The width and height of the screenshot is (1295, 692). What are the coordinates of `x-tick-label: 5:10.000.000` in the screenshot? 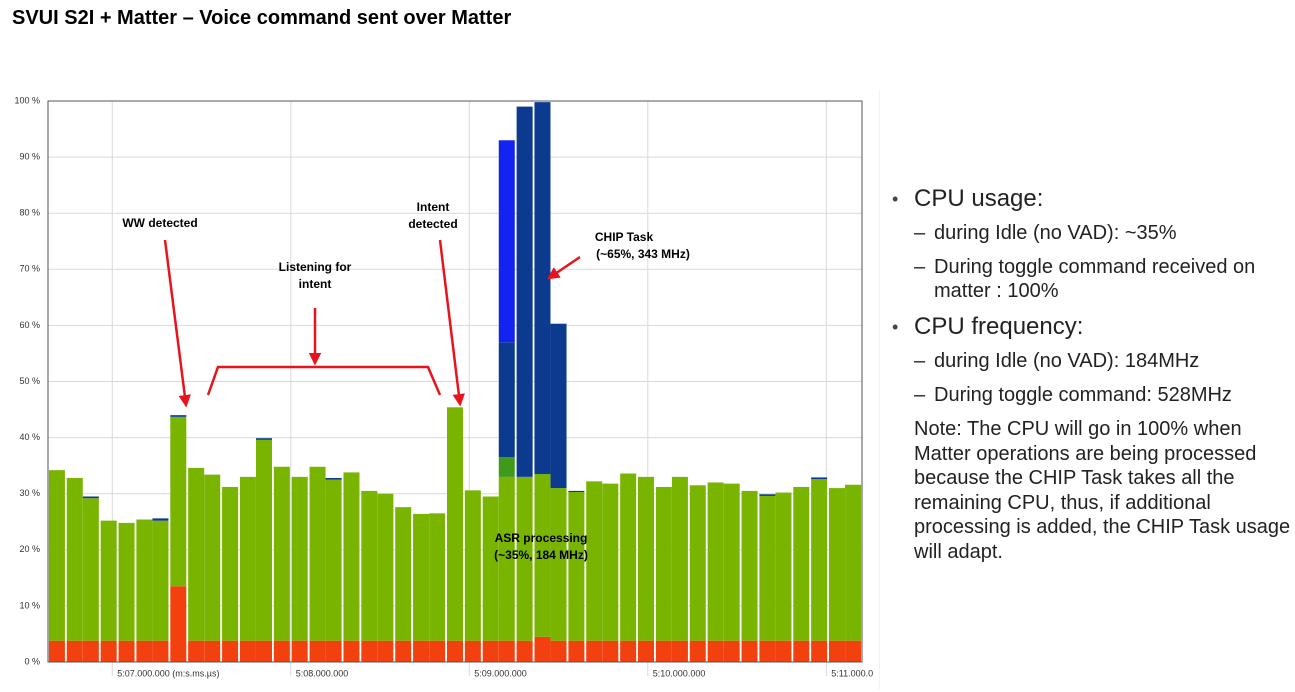 It's located at (679, 673).